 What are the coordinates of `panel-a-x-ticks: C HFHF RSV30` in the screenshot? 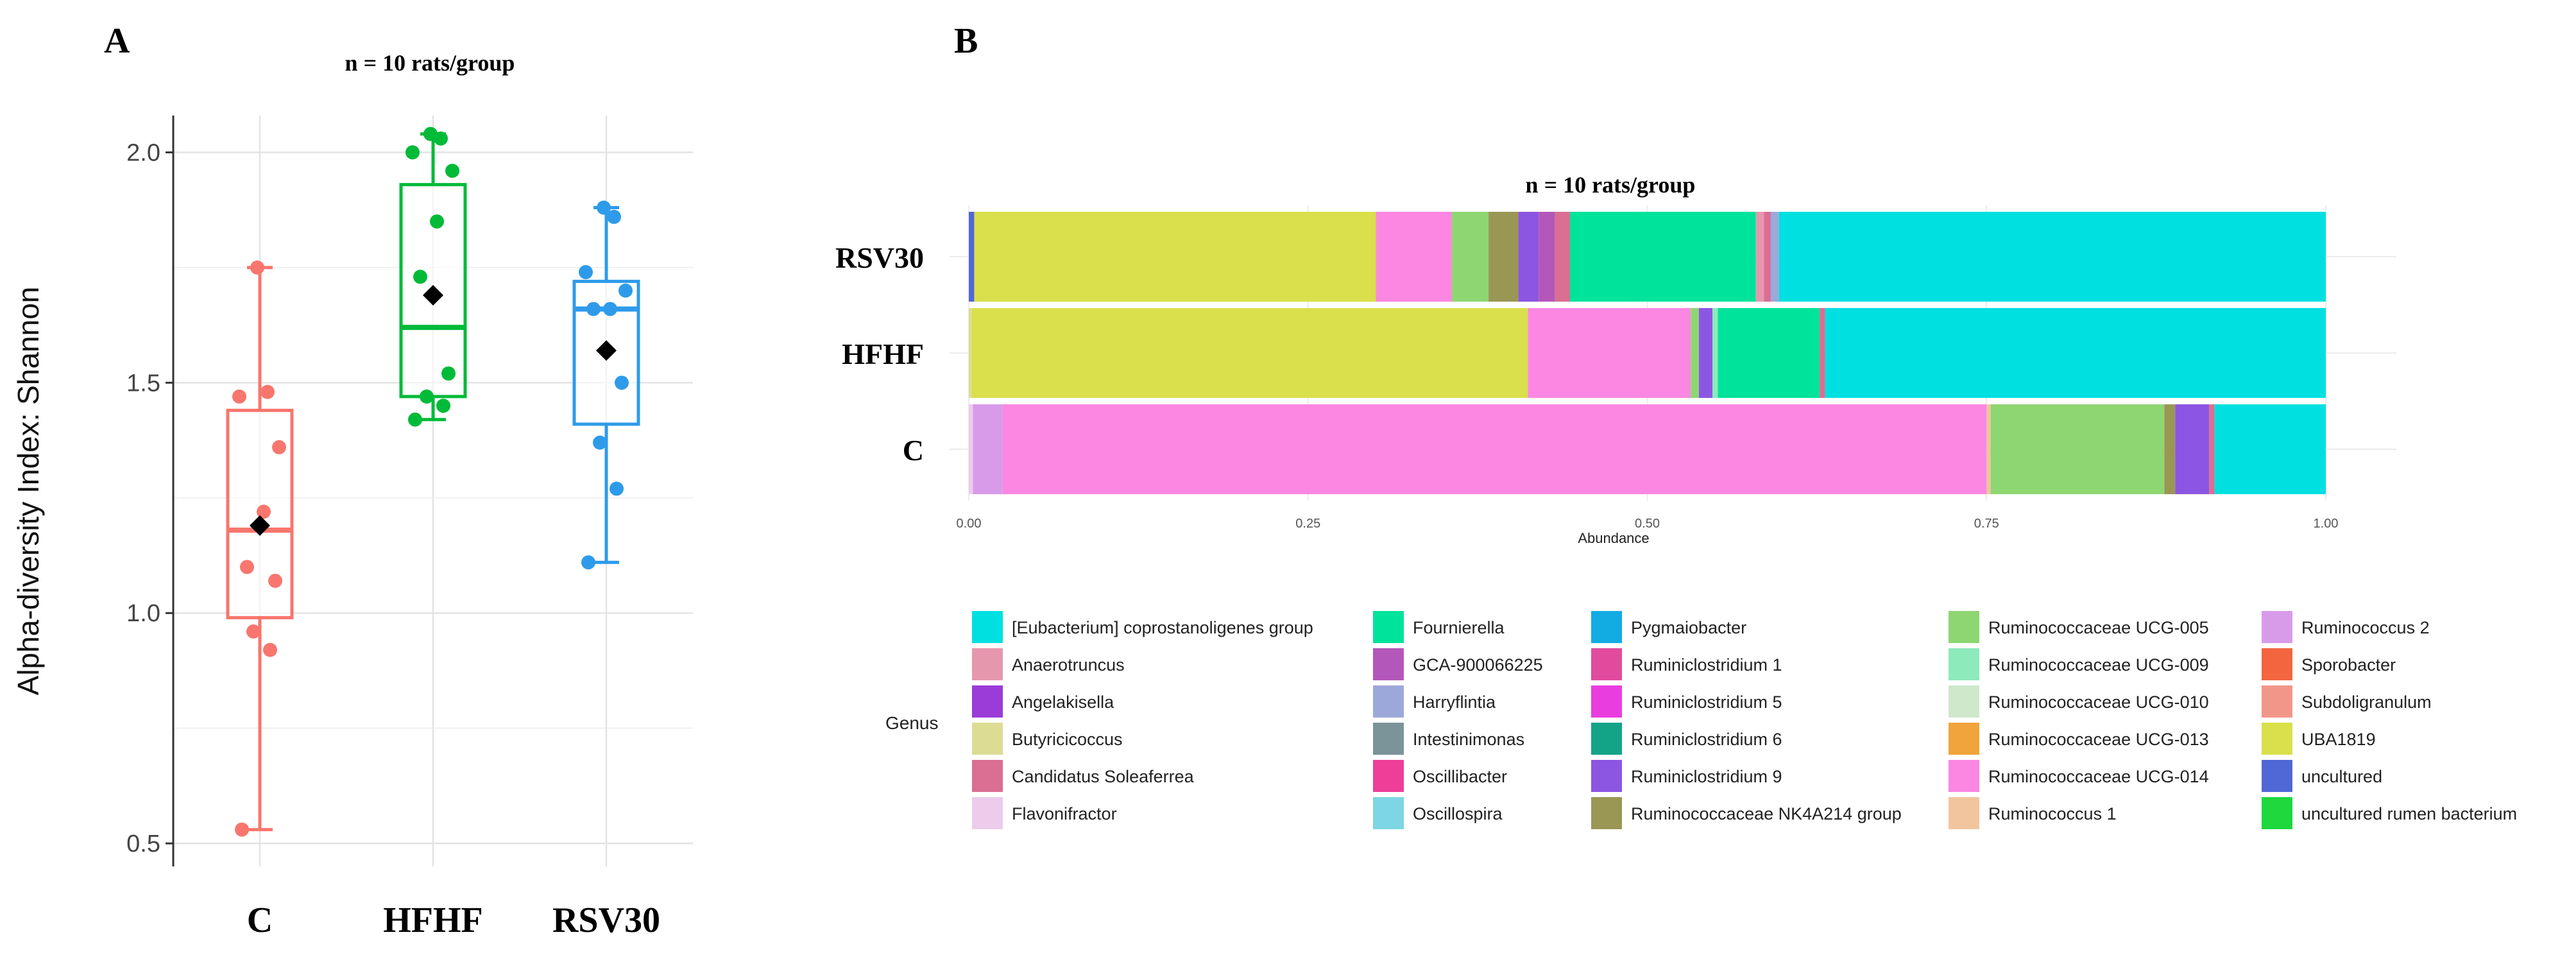 It's located at (454, 920).